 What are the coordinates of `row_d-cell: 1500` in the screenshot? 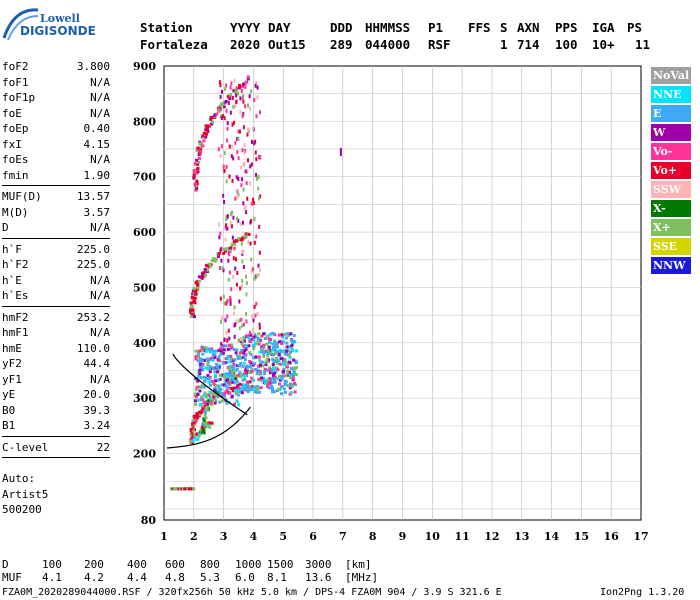 It's located at (280, 564).